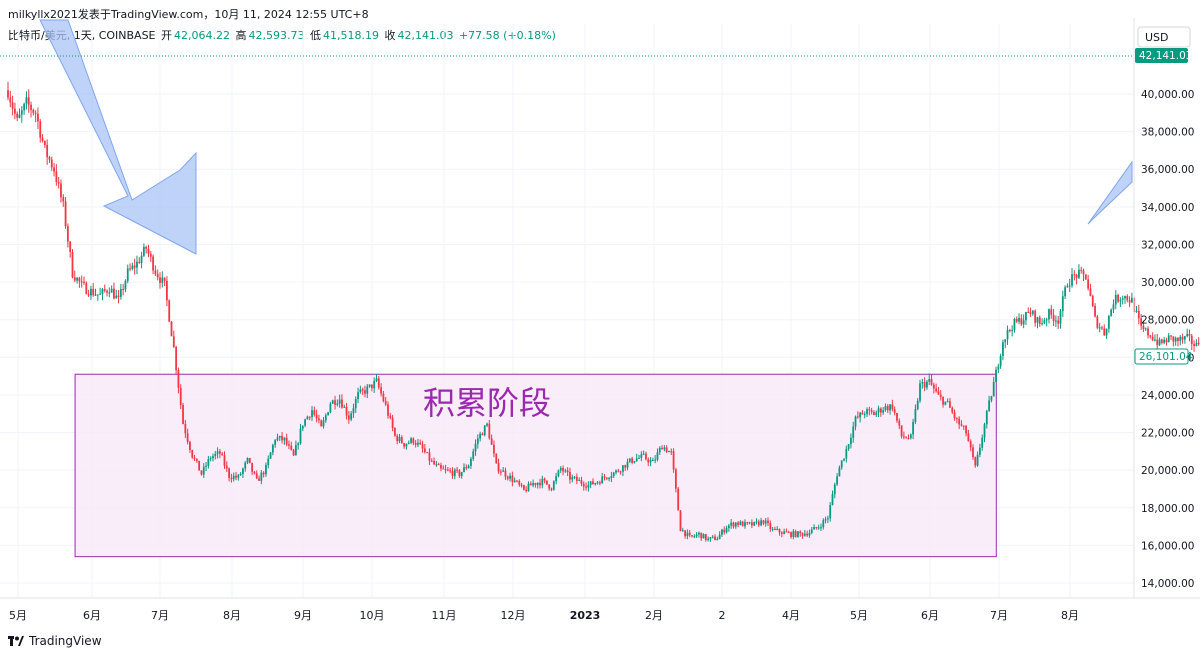 The image size is (1200, 656). Describe the element at coordinates (118, 137) in the screenshot. I see `arrow-down-icon` at that location.